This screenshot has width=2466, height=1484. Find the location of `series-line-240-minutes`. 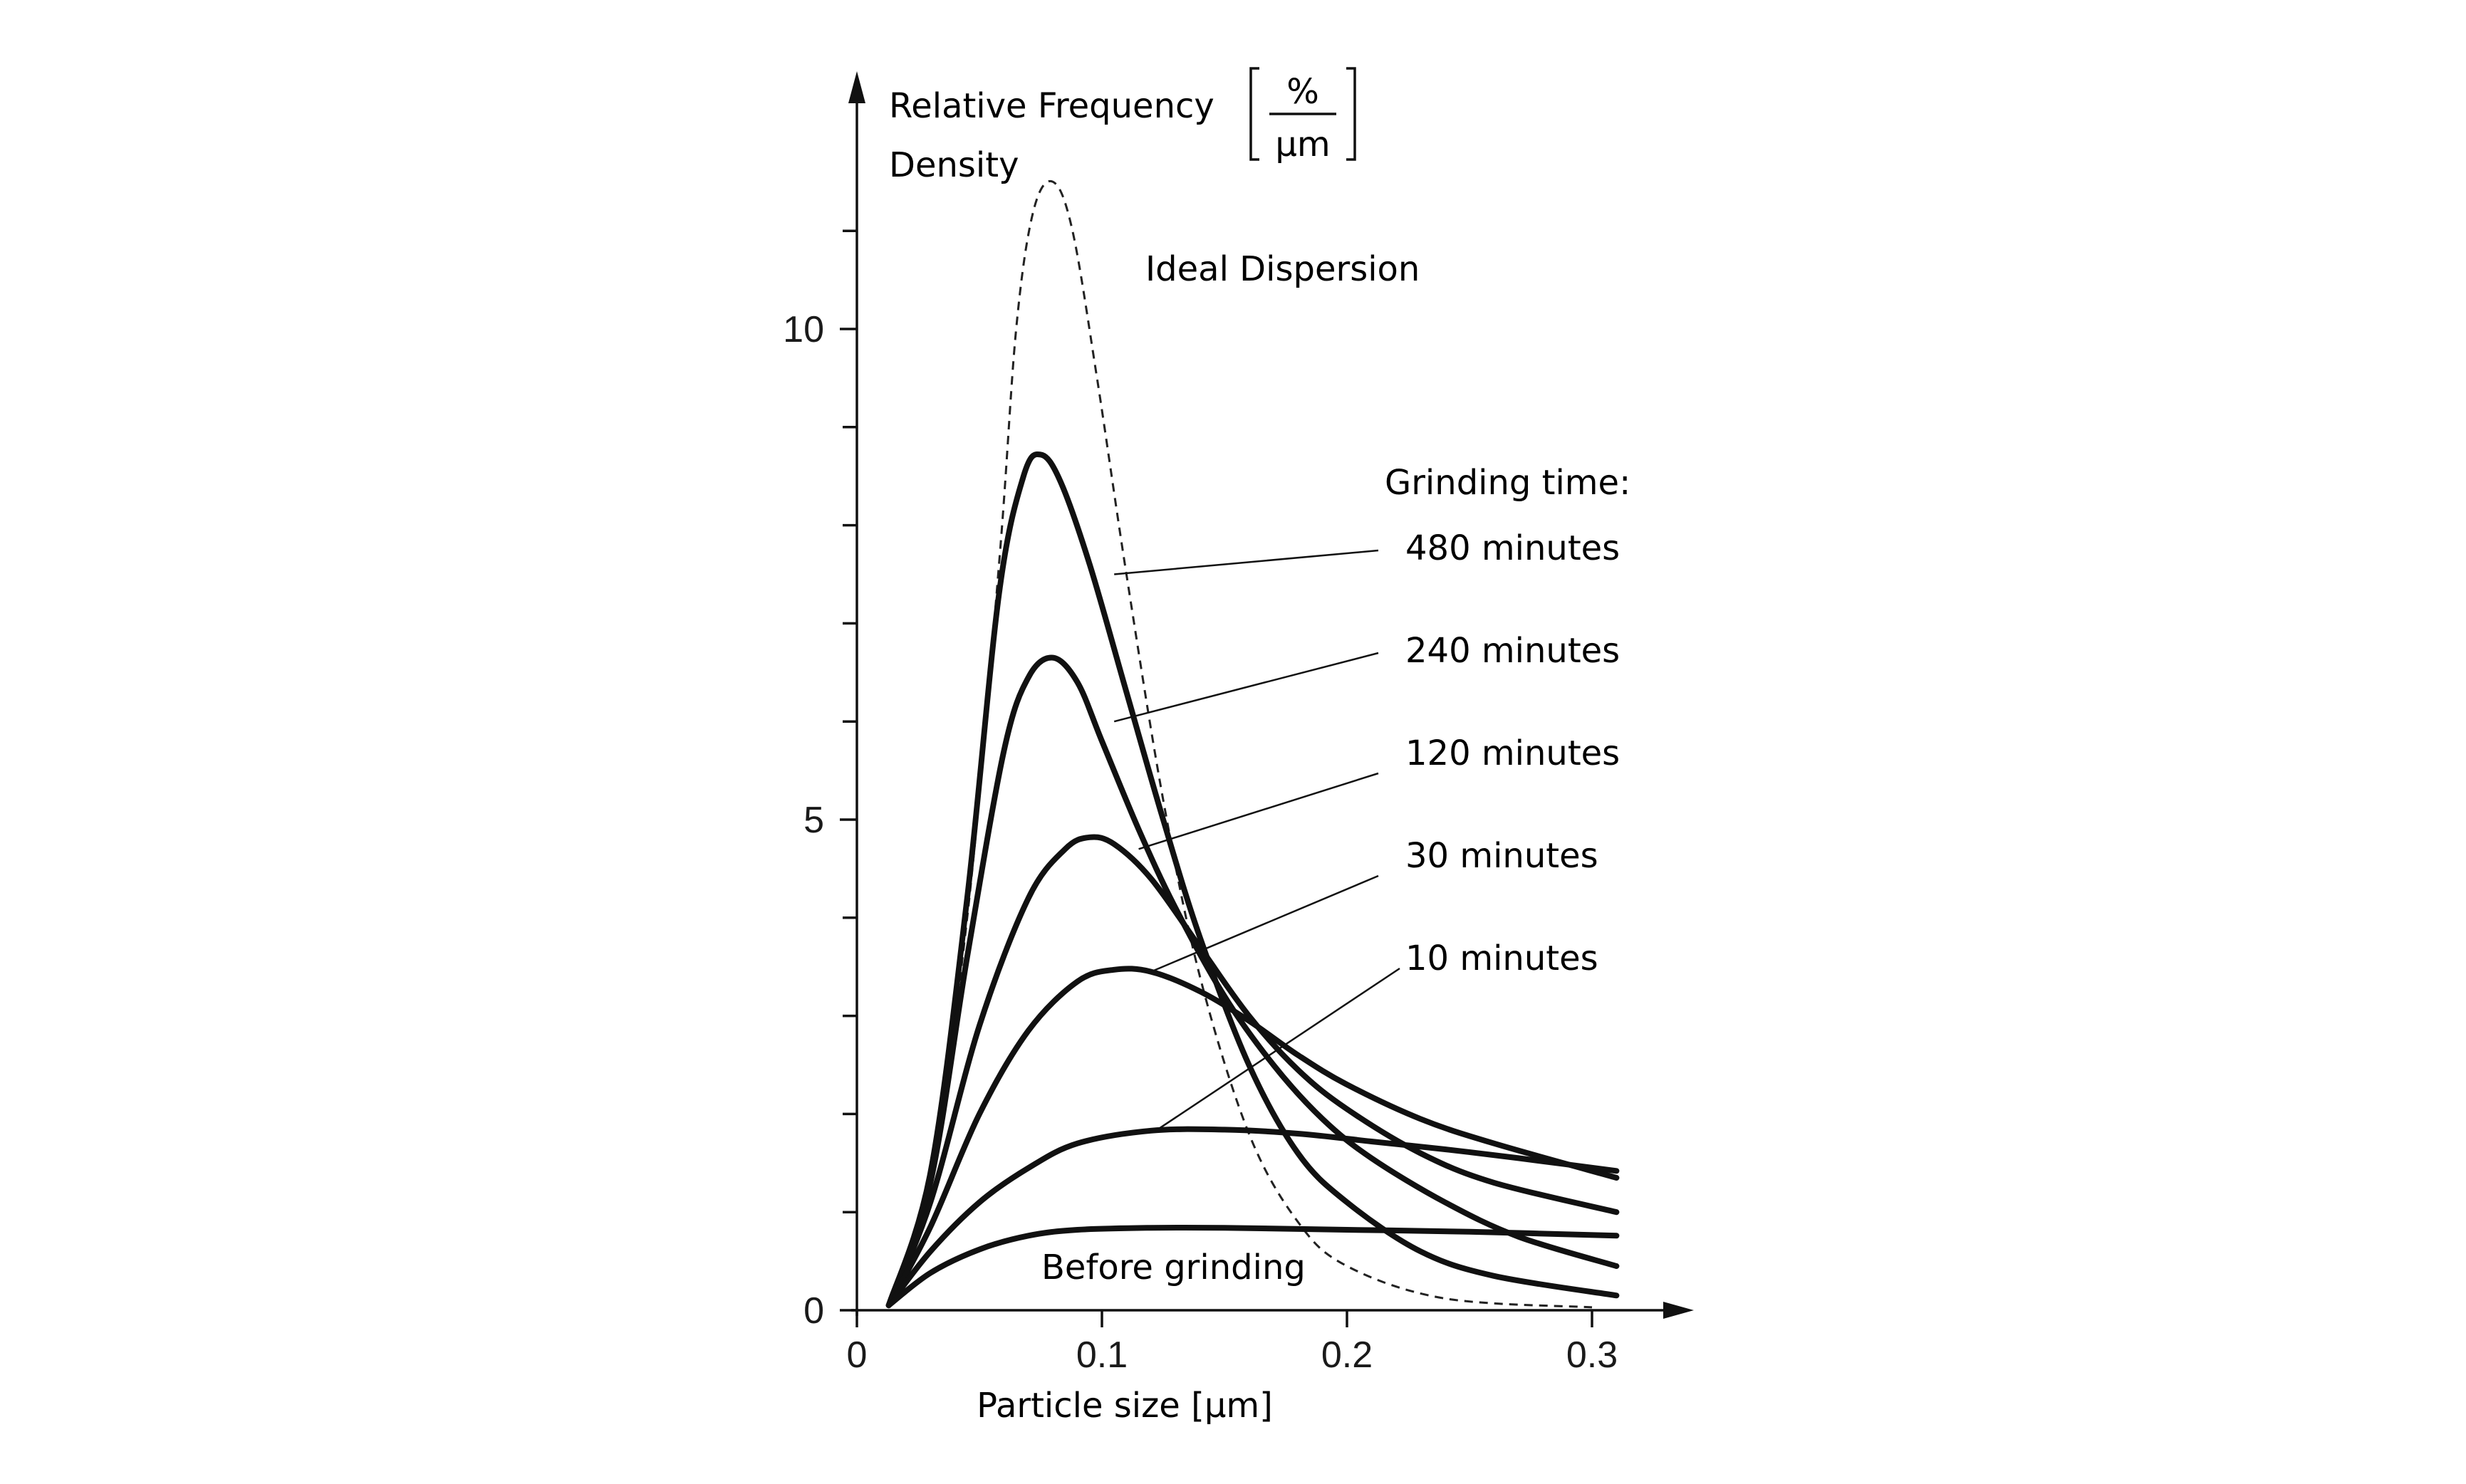

series-line-240-minutes is located at coordinates (1252, 981).